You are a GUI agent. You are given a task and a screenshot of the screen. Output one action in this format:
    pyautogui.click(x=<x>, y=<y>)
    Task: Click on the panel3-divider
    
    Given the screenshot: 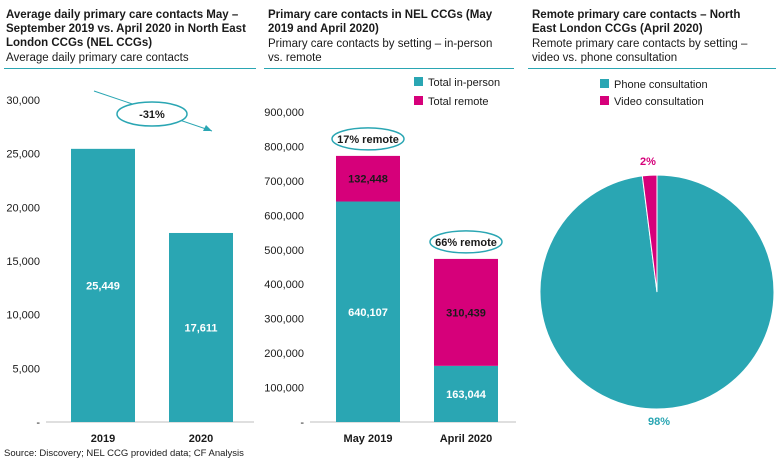 What is the action you would take?
    pyautogui.click(x=652, y=68)
    